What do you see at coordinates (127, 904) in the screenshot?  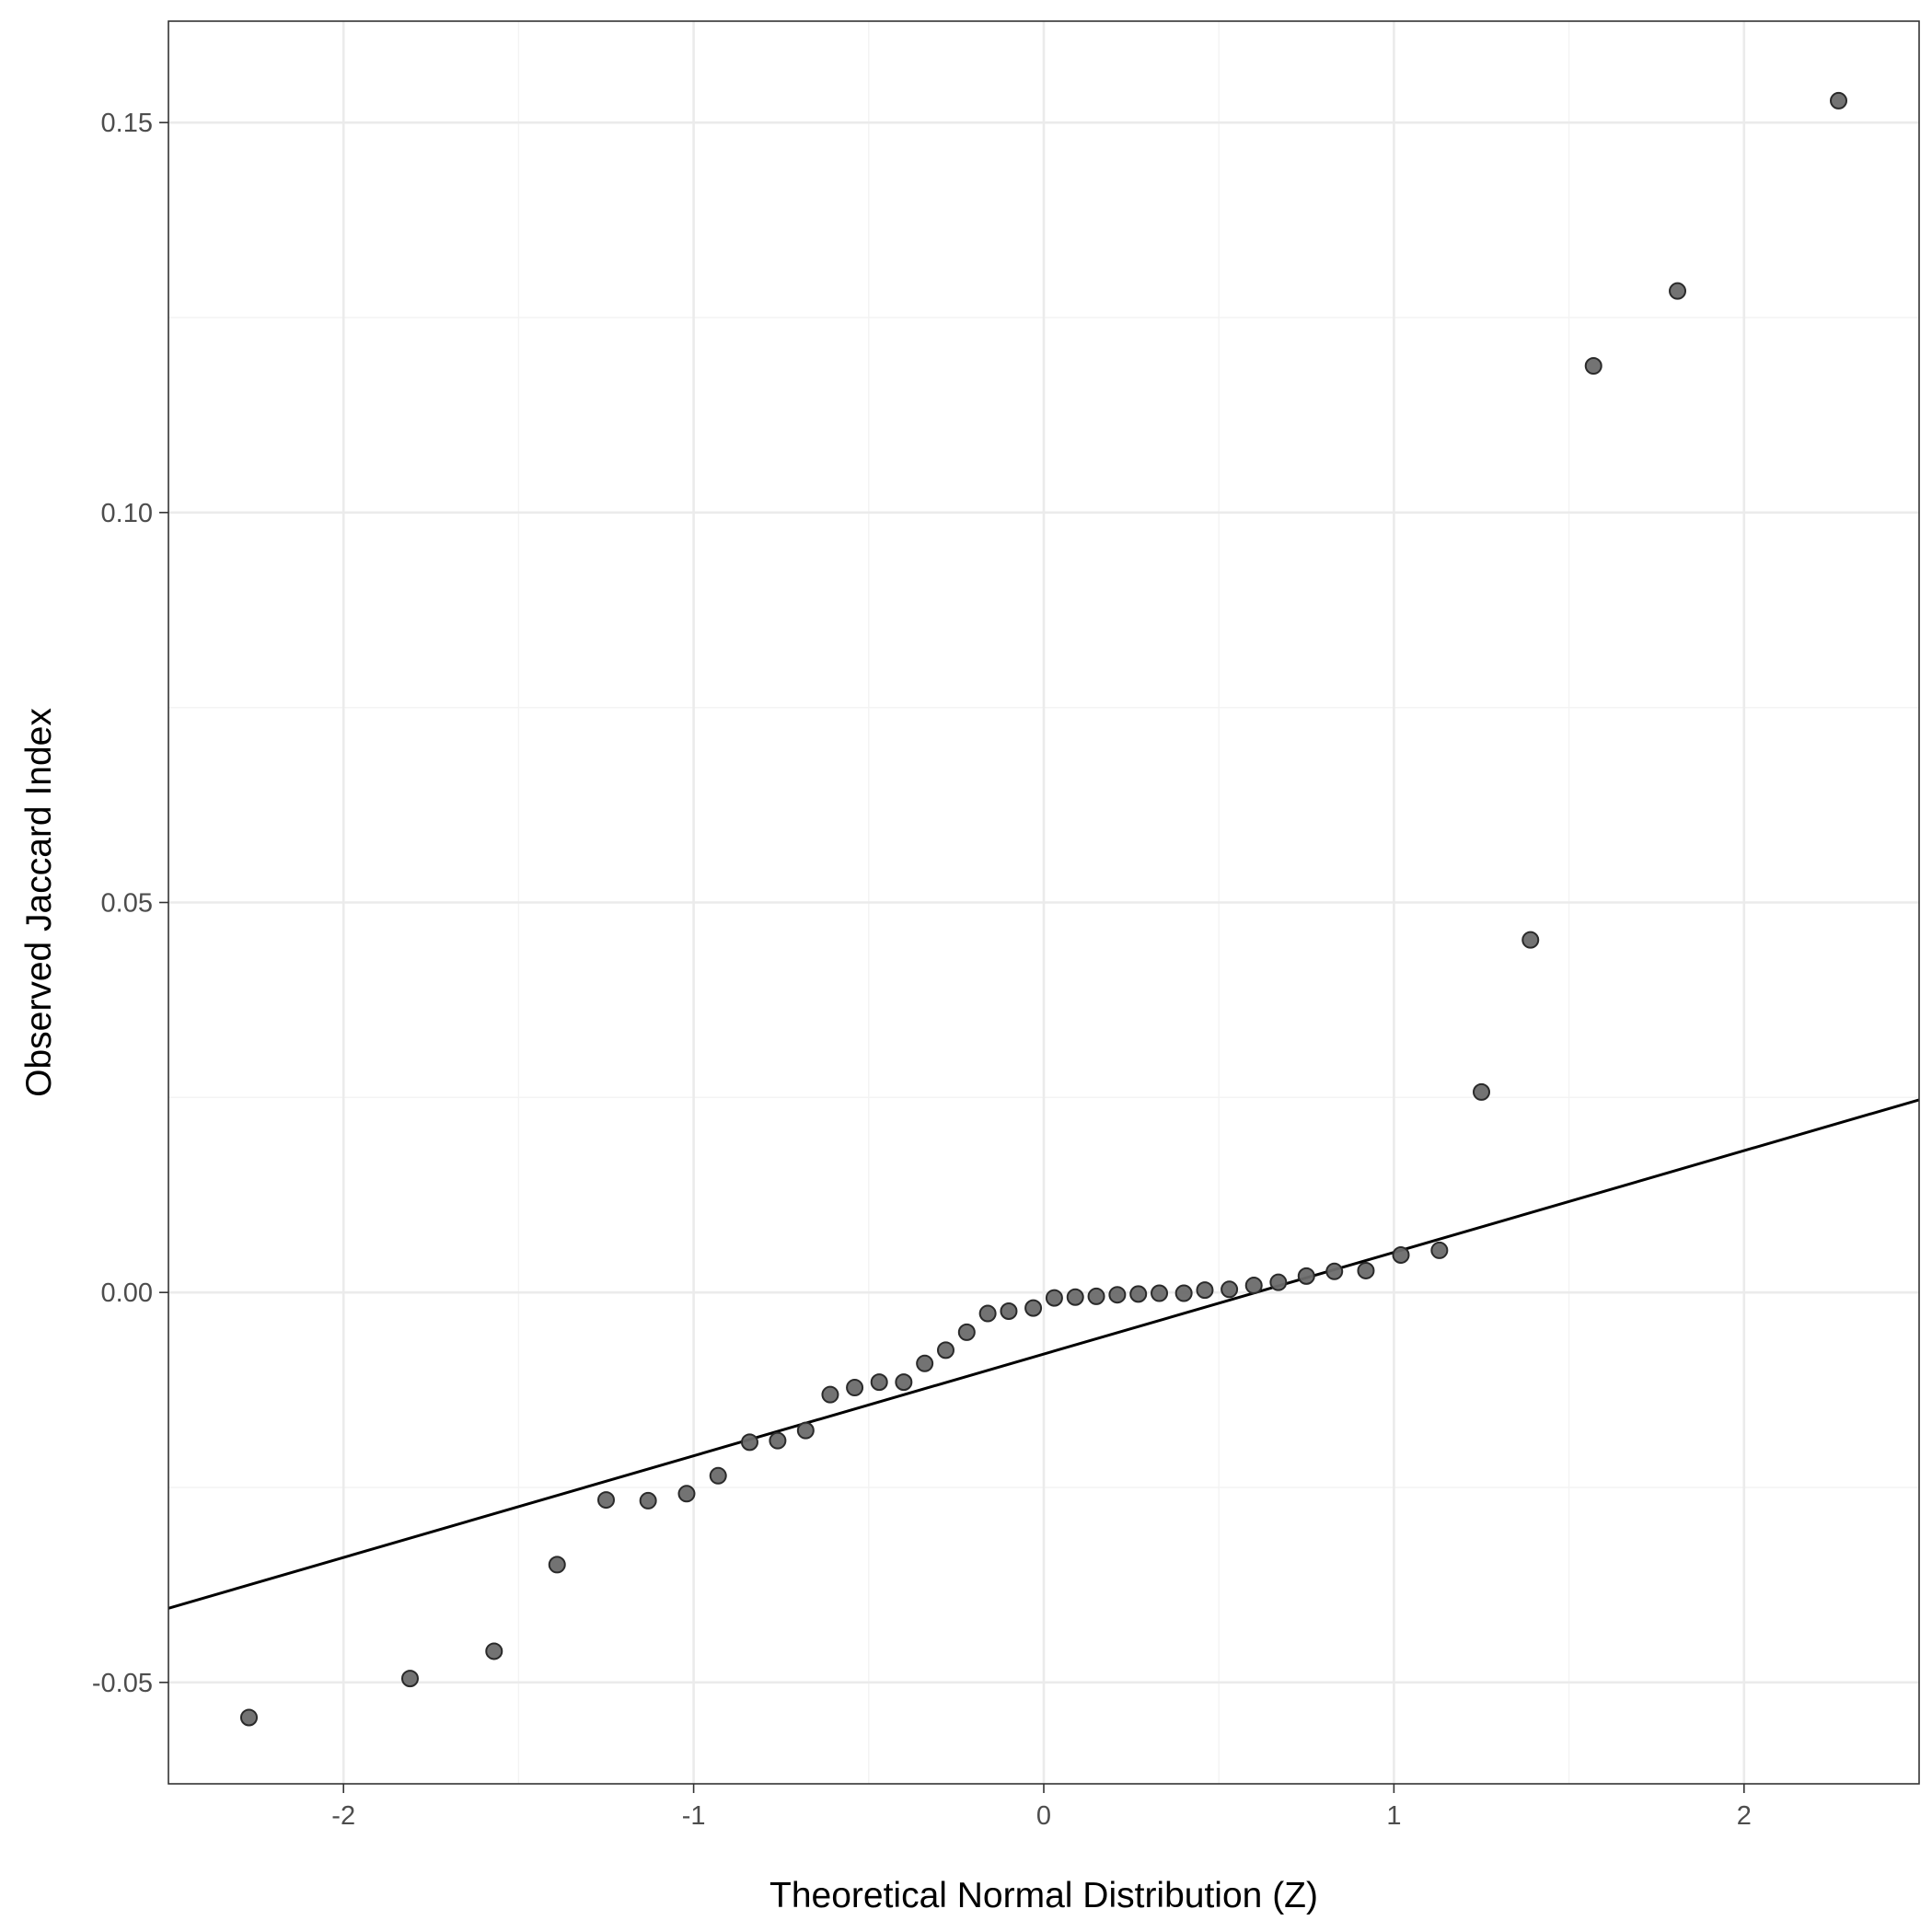 I see `y-tick-label: 0.05` at bounding box center [127, 904].